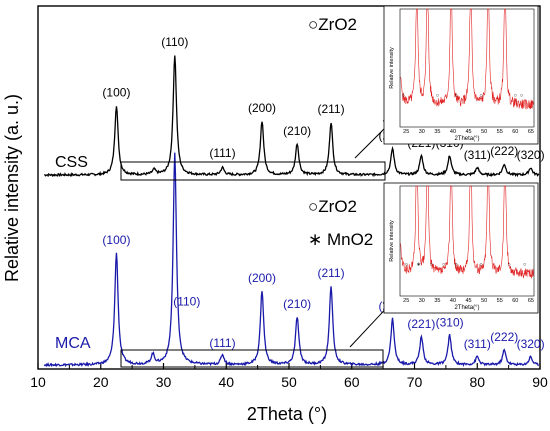 This screenshot has height=431, width=550. What do you see at coordinates (421, 324) in the screenshot?
I see `peak-label: (221)` at bounding box center [421, 324].